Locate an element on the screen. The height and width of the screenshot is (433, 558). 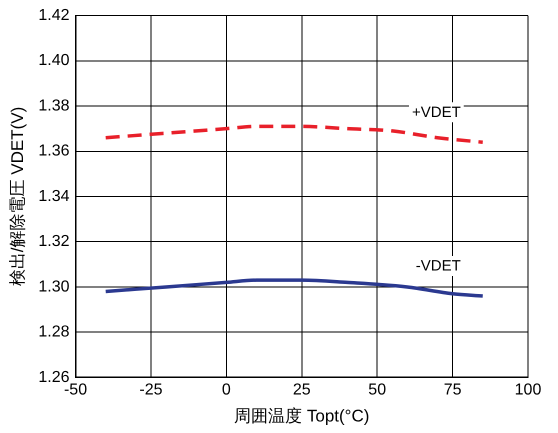
y-tick-label: 1.36 is located at coordinates (54, 151).